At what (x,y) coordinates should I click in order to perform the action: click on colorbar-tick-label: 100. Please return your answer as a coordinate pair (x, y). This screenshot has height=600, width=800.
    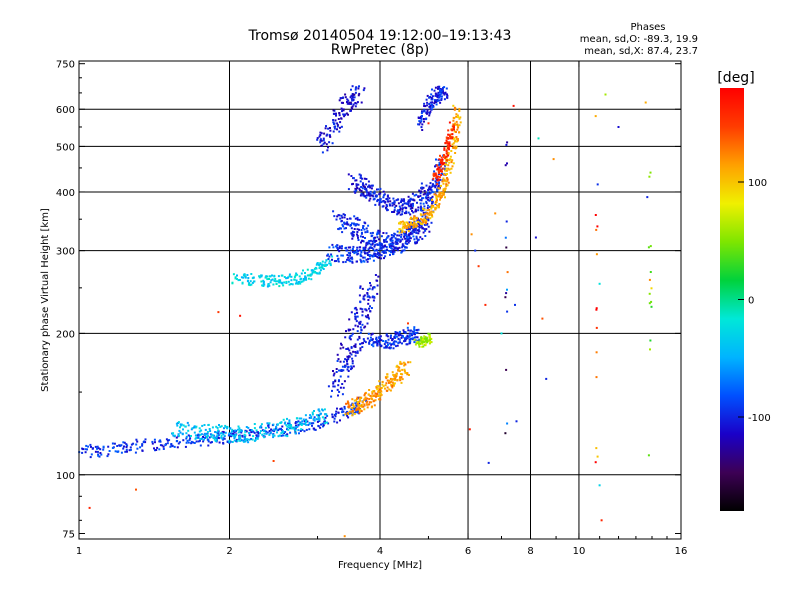
    Looking at the image, I should click on (757, 183).